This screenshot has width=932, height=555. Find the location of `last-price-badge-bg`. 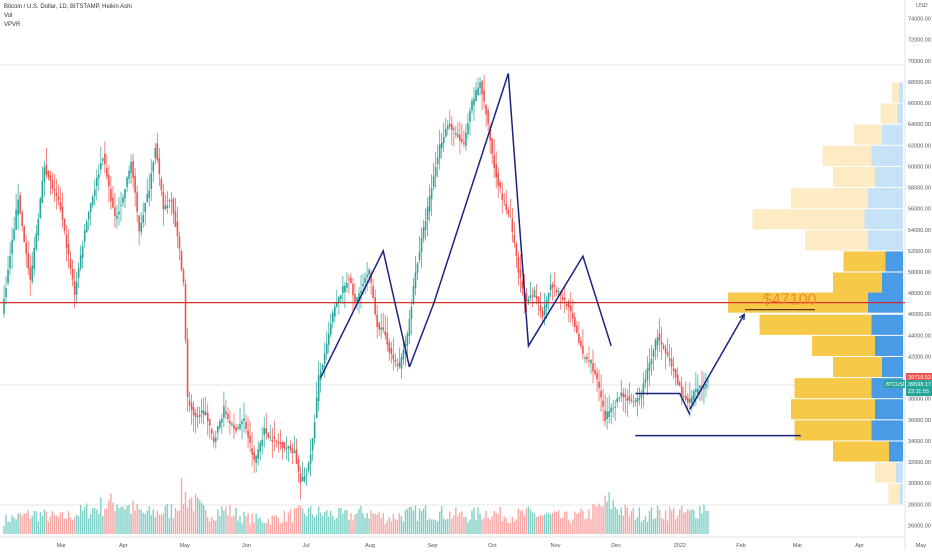

last-price-badge-bg is located at coordinates (919, 377).